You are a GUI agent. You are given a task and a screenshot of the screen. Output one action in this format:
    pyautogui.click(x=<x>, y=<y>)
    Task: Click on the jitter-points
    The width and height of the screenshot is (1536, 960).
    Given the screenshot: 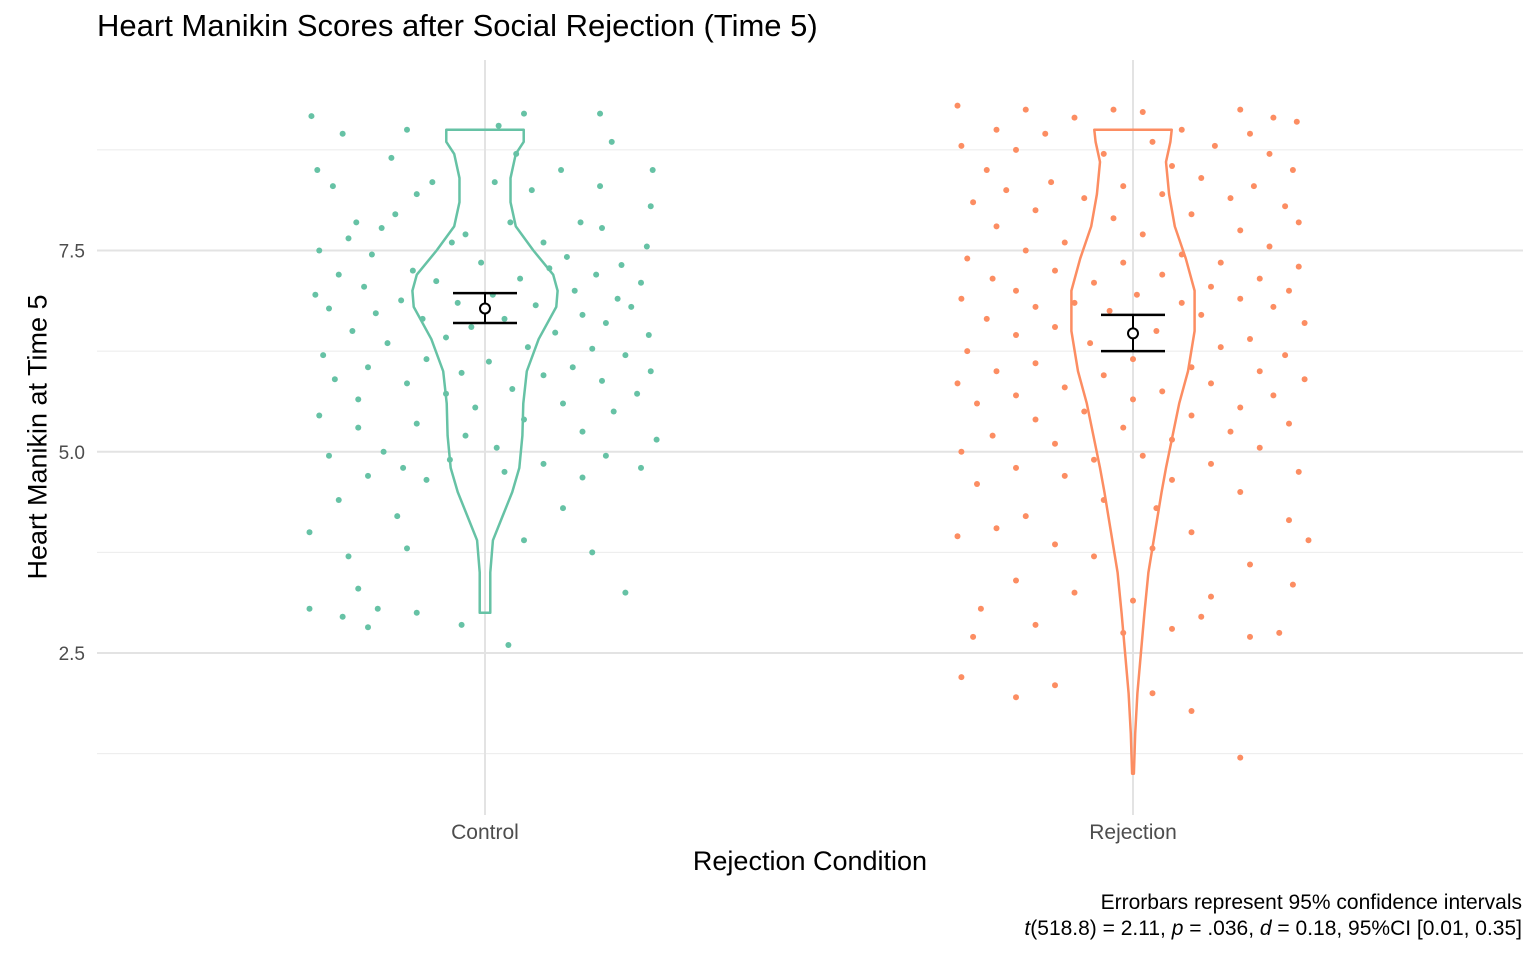 What is the action you would take?
    pyautogui.click(x=483, y=379)
    